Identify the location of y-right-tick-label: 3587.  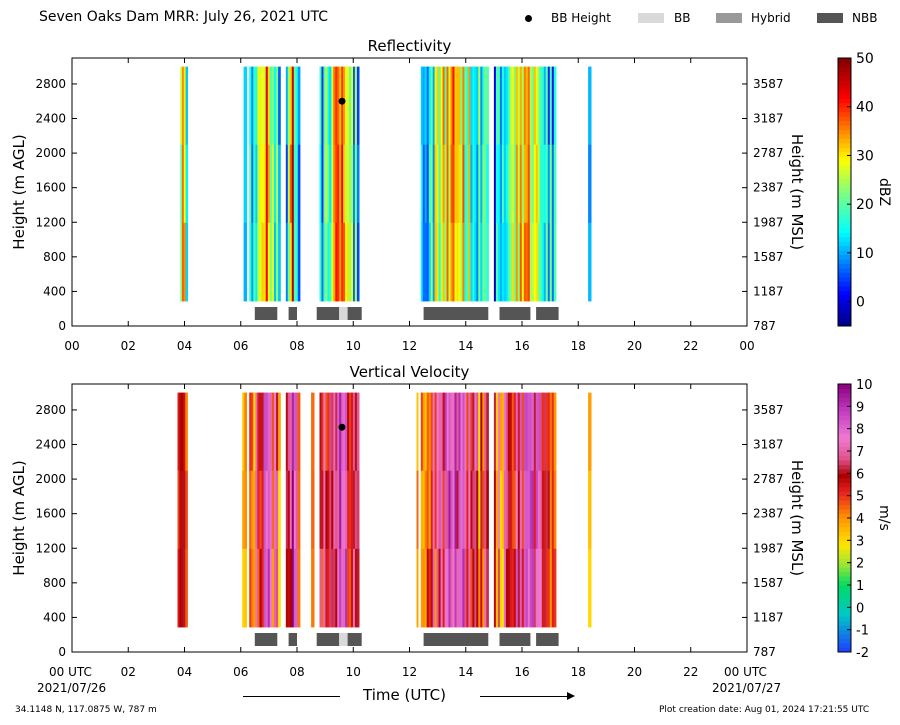
(768, 410).